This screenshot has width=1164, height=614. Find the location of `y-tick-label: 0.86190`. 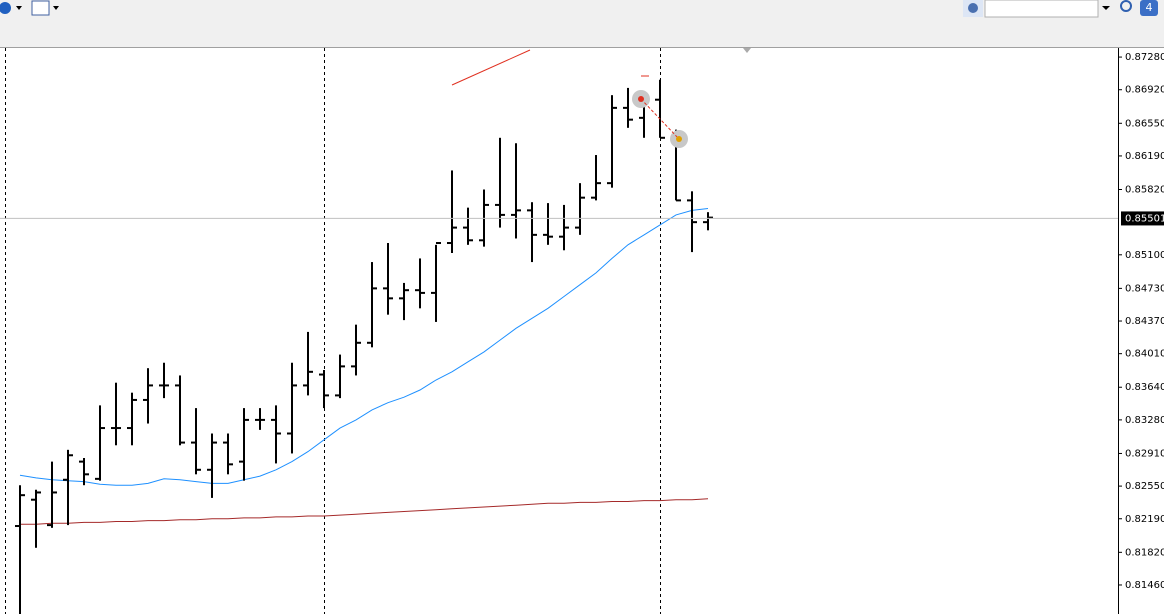

y-tick-label: 0.86190 is located at coordinates (1144, 156).